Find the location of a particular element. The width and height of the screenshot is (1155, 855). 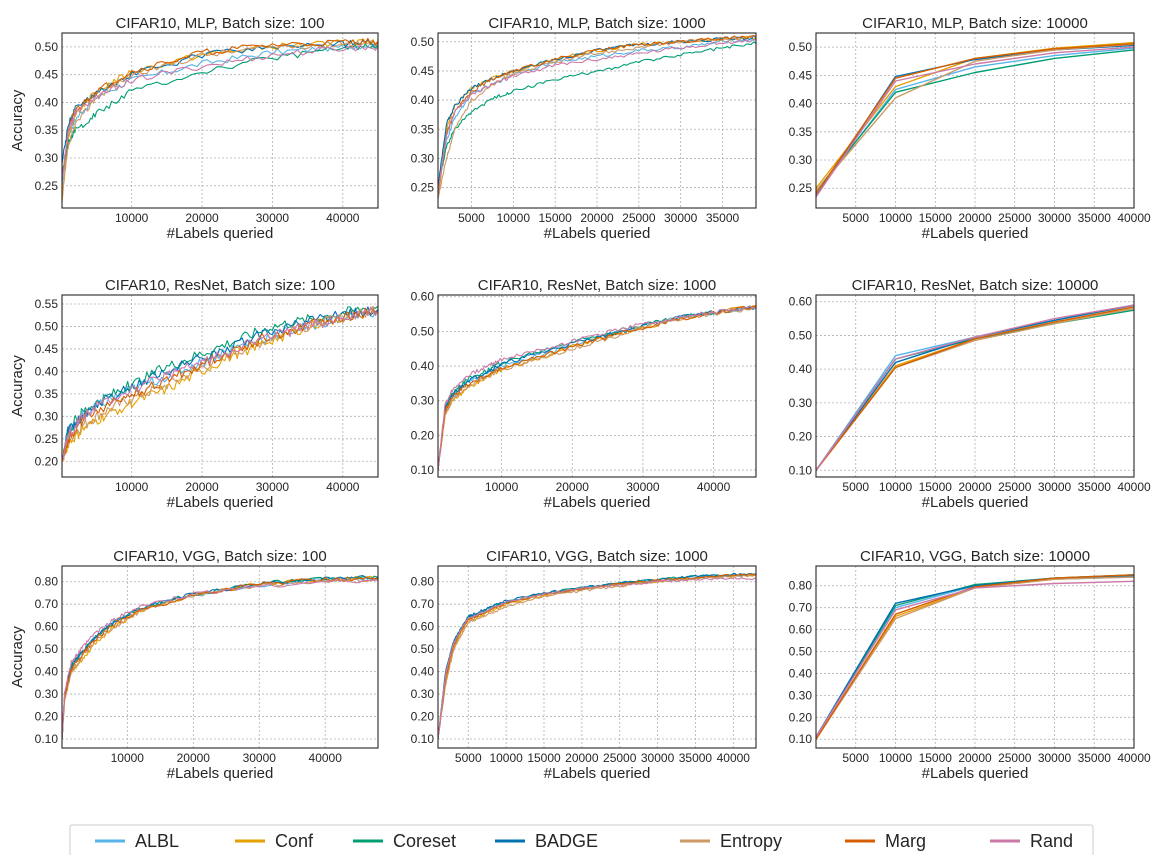

panel-title: CIFAR10, VGG, Batch size: 1000 is located at coordinates (597, 556).